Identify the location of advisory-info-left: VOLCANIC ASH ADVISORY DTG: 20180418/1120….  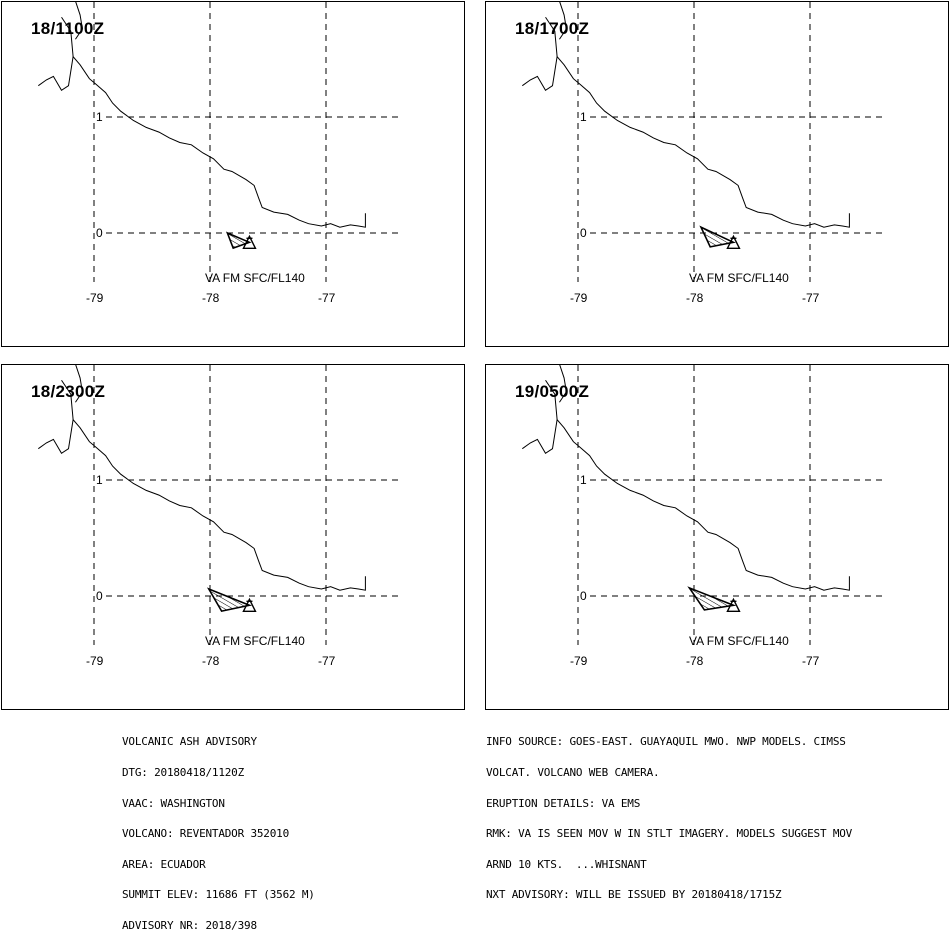
(218, 829).